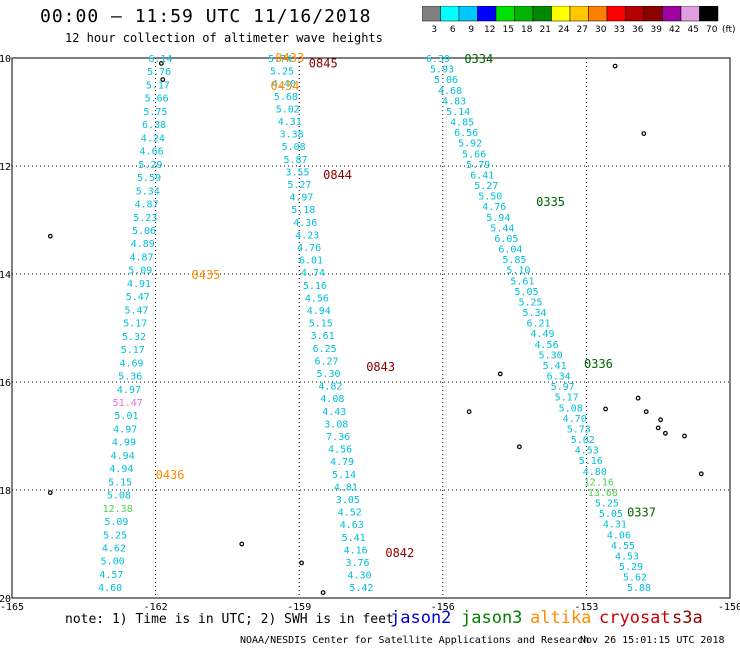  What do you see at coordinates (438, 59) in the screenshot?
I see `wave-height-value: 6.39` at bounding box center [438, 59].